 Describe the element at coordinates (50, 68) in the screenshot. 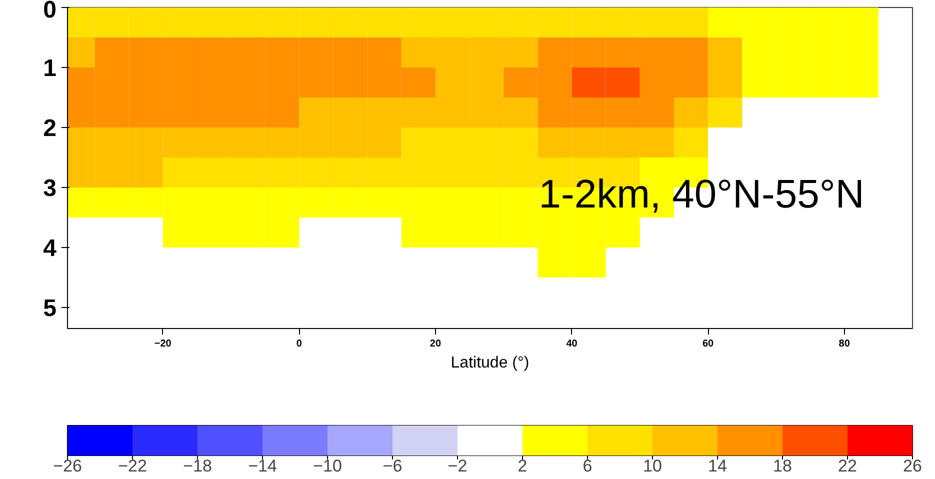

I see `y-tick-label: 1` at that location.